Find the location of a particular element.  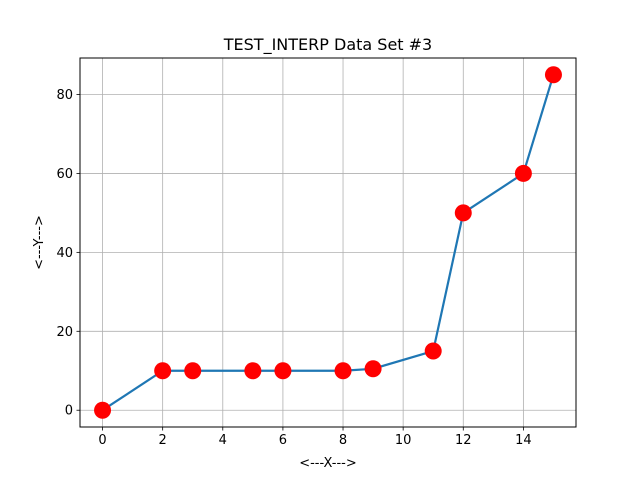

y-tick-label: 40 is located at coordinates (64, 253).